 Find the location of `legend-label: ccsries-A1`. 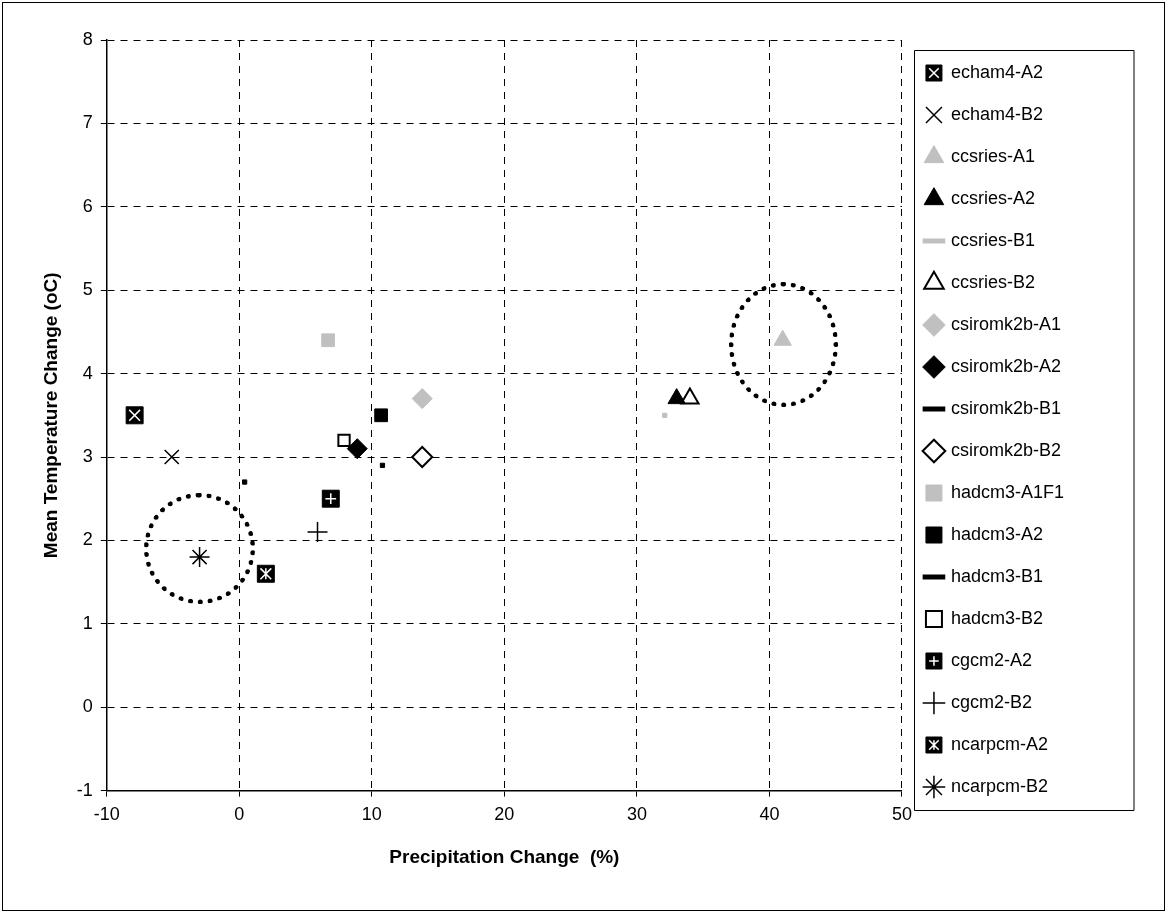

legend-label: ccsries-A1 is located at coordinates (992, 155).